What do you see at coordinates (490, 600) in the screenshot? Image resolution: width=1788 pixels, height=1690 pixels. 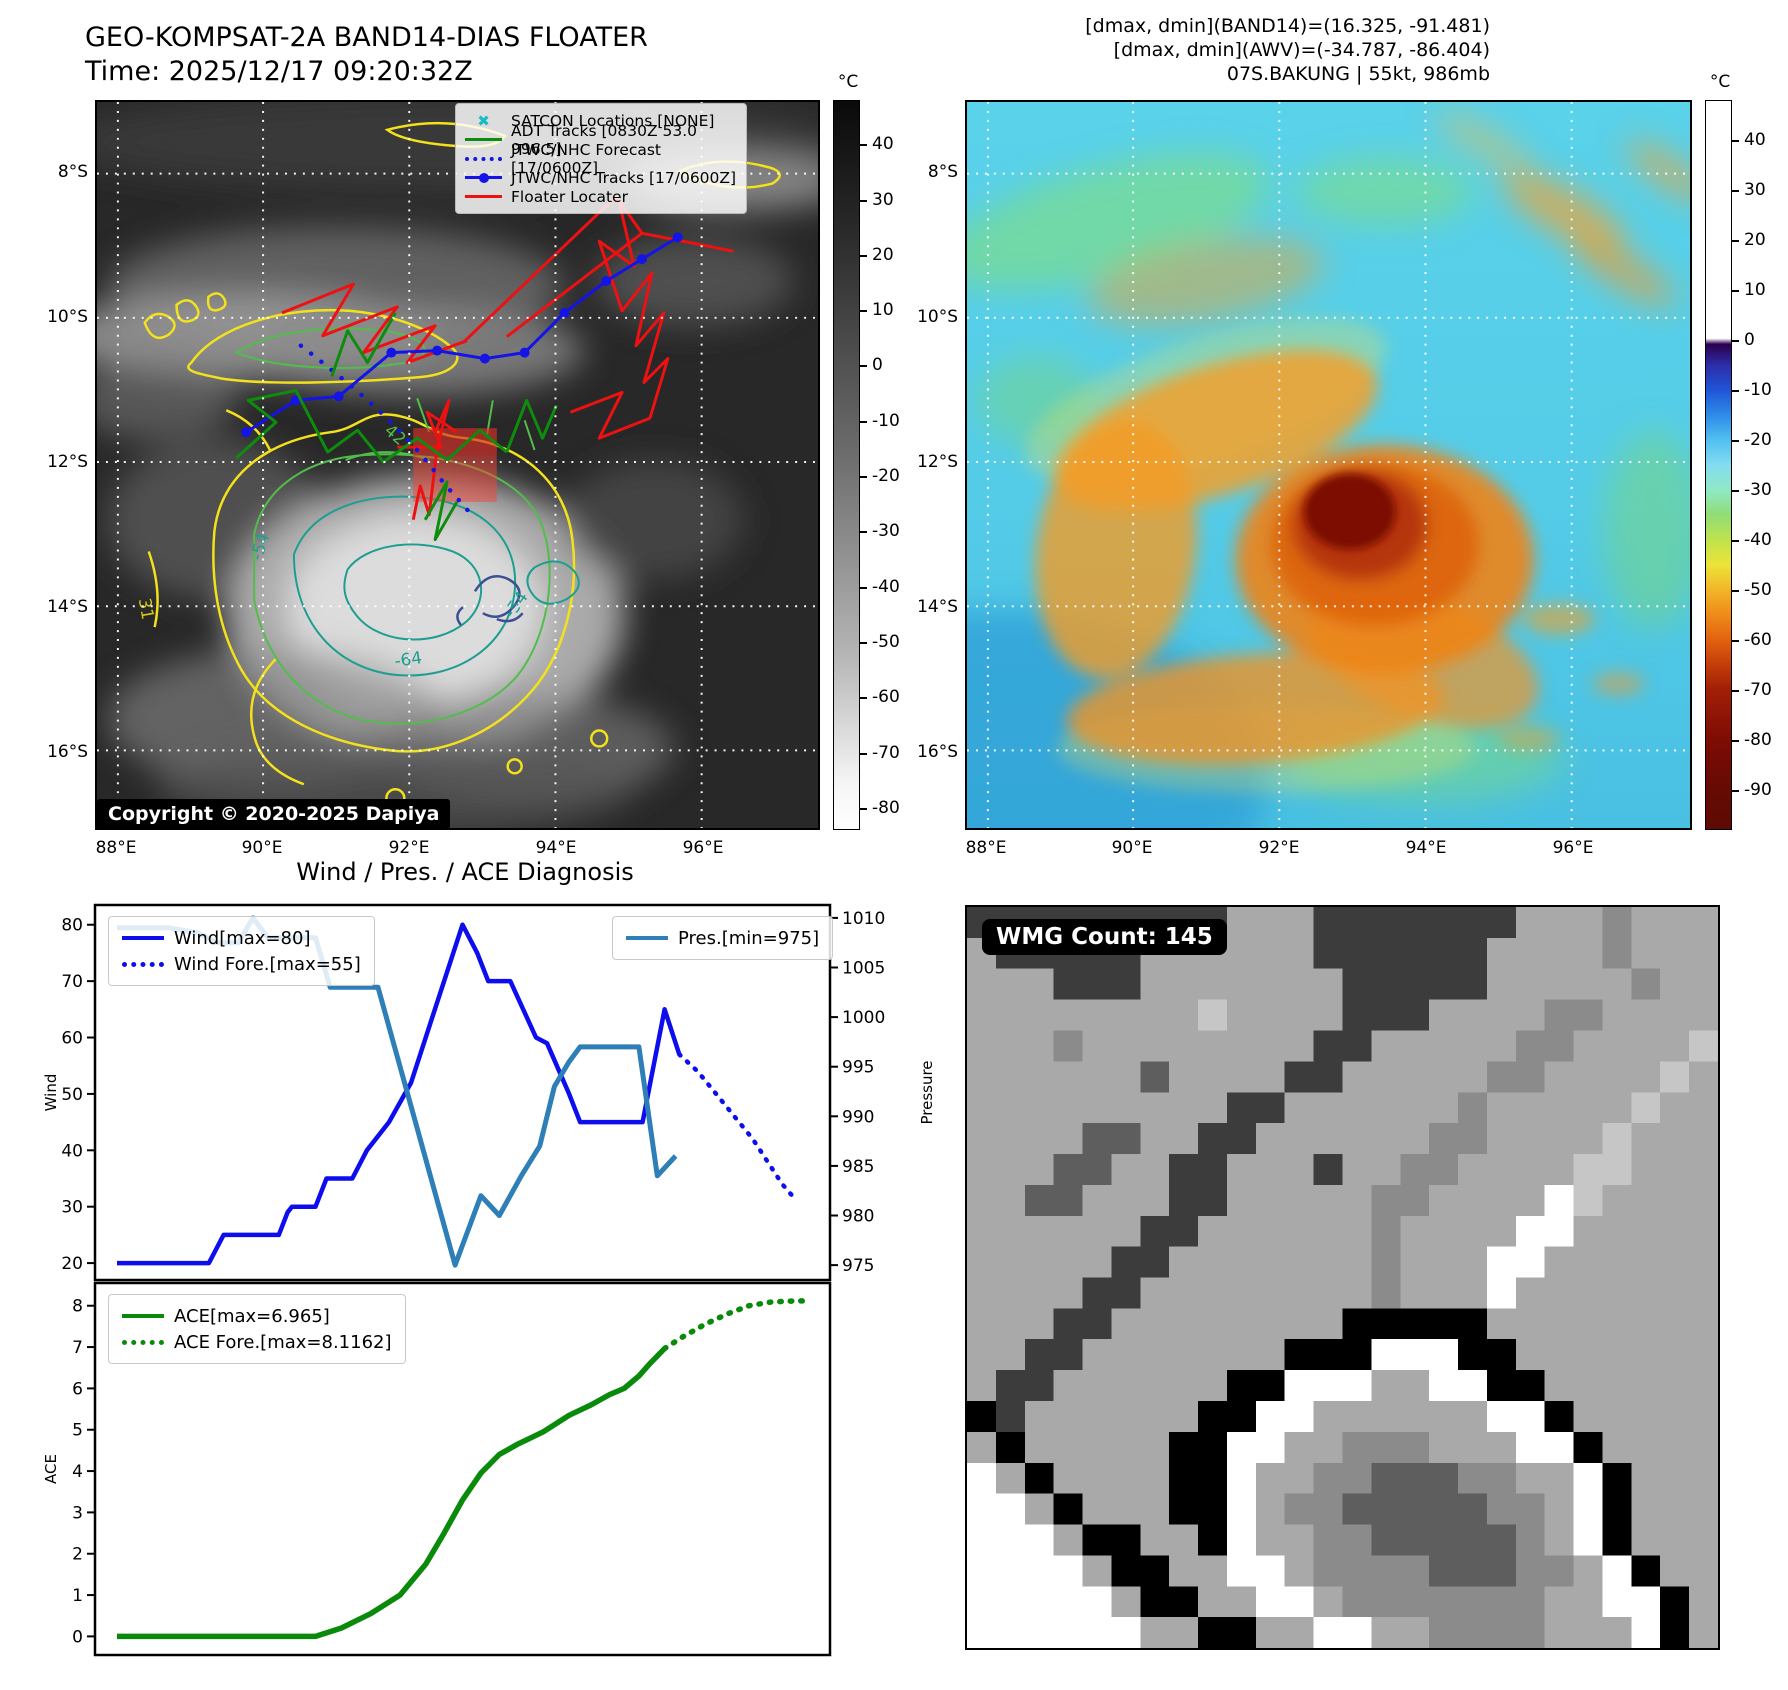 I see `ir-contours-navy` at bounding box center [490, 600].